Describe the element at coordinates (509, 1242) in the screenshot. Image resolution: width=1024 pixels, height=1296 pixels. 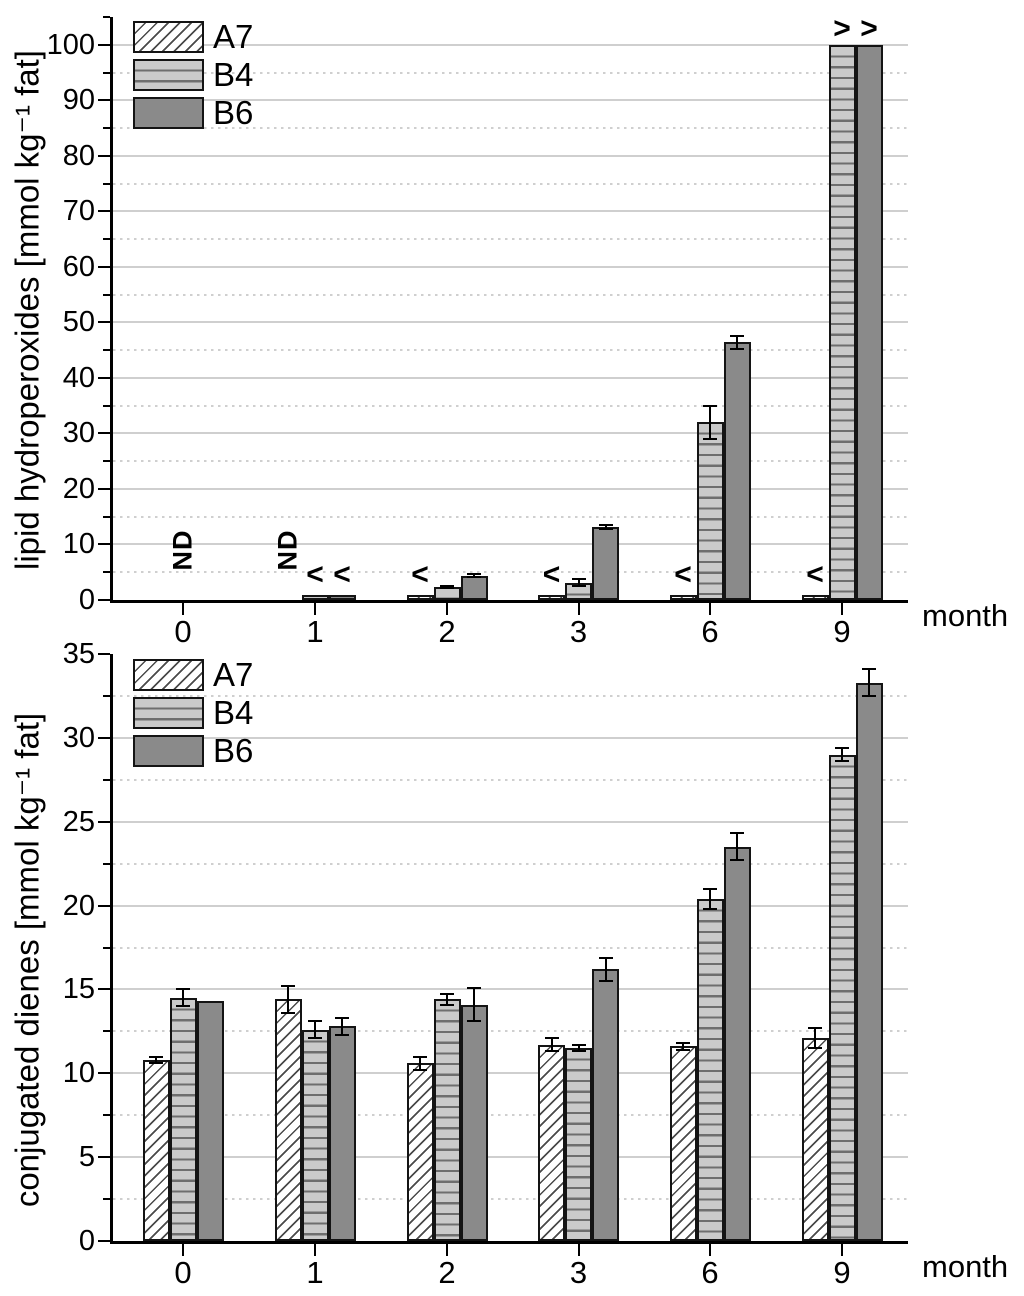
I see `x-axis-line` at that location.